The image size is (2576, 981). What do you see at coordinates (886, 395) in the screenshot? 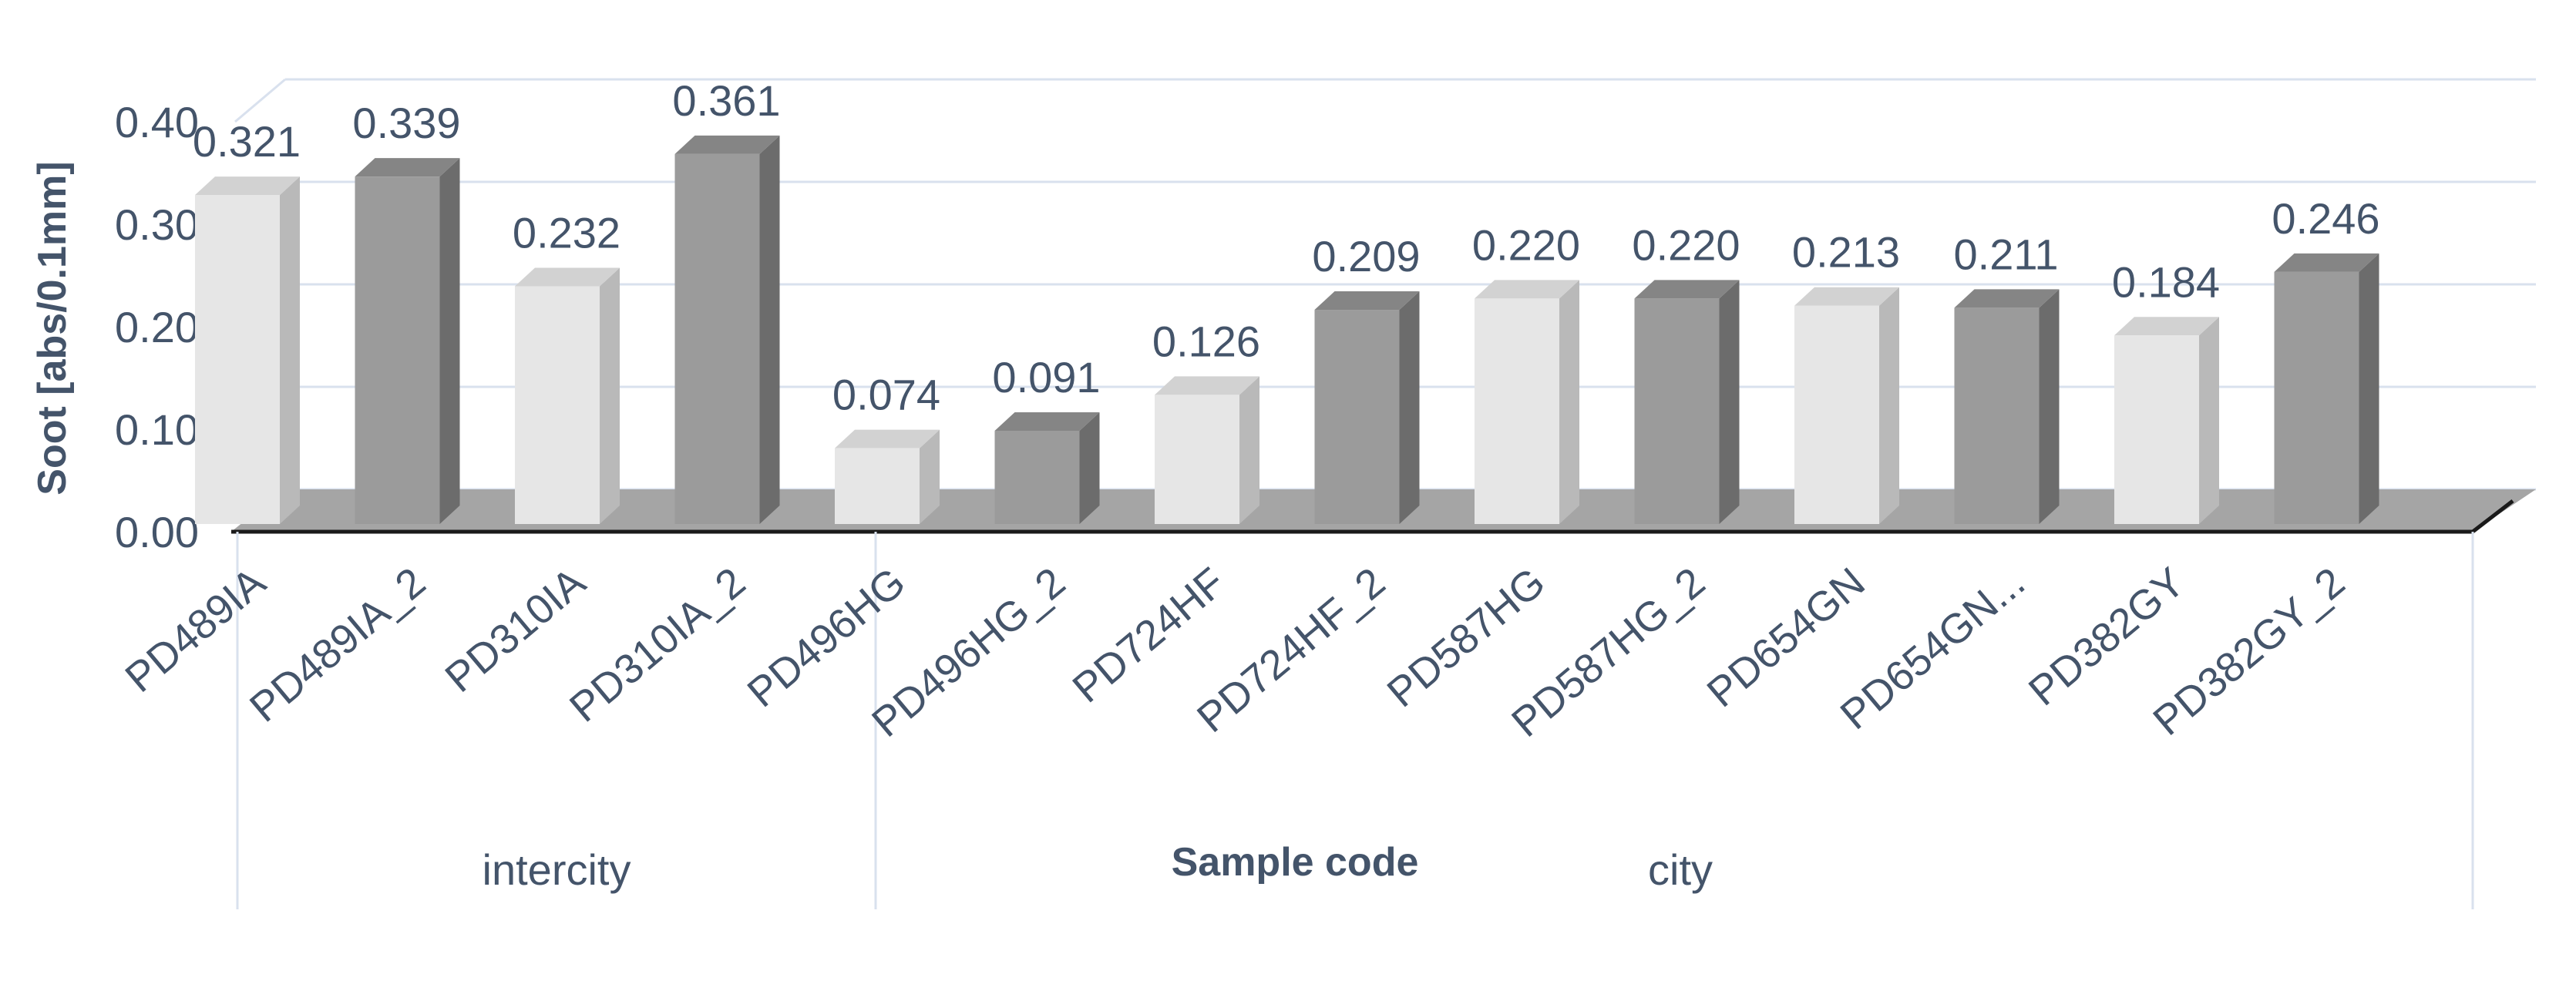
I see `data-label: 0.074` at bounding box center [886, 395].